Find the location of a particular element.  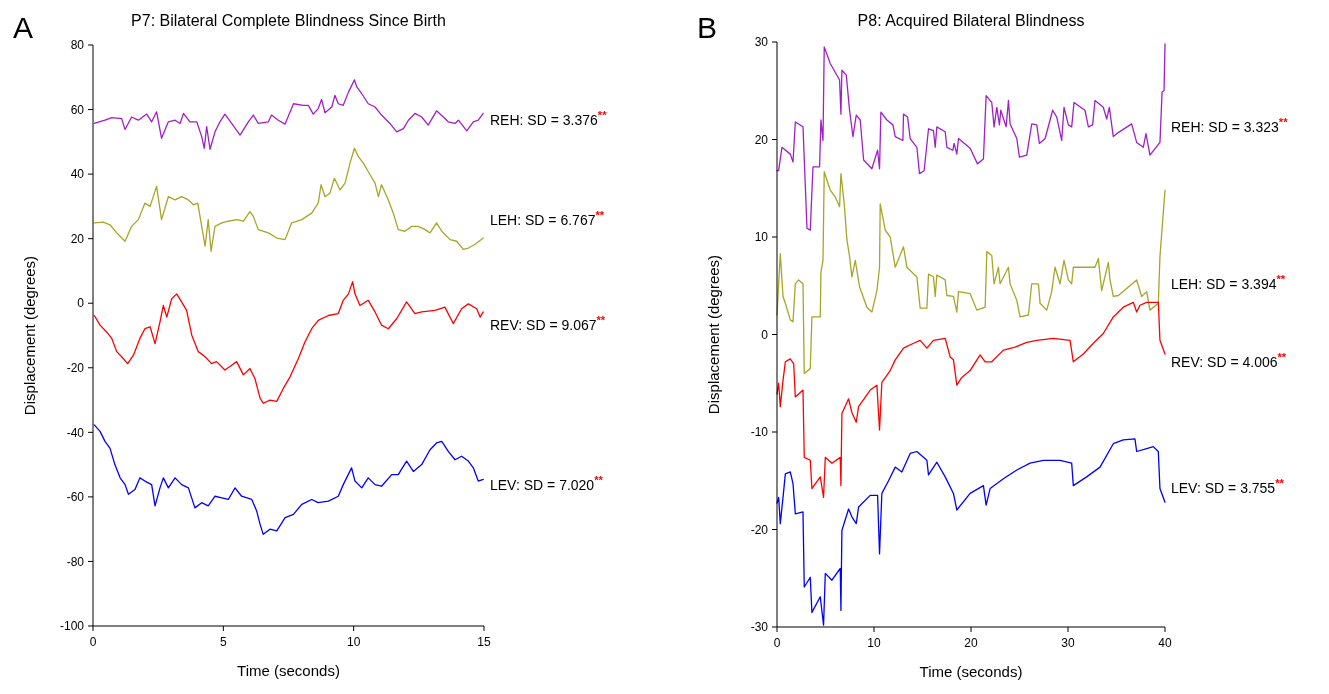

series-label: LEV: SD = 3.755$^{**}$ is located at coordinates (1228, 487).